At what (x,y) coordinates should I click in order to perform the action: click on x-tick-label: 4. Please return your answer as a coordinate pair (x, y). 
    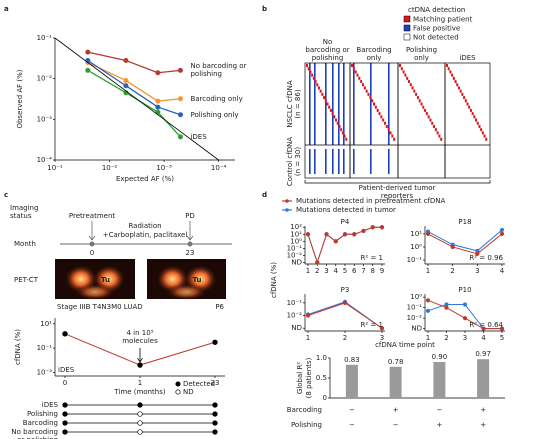
    Looking at the image, I should click on (336, 271).